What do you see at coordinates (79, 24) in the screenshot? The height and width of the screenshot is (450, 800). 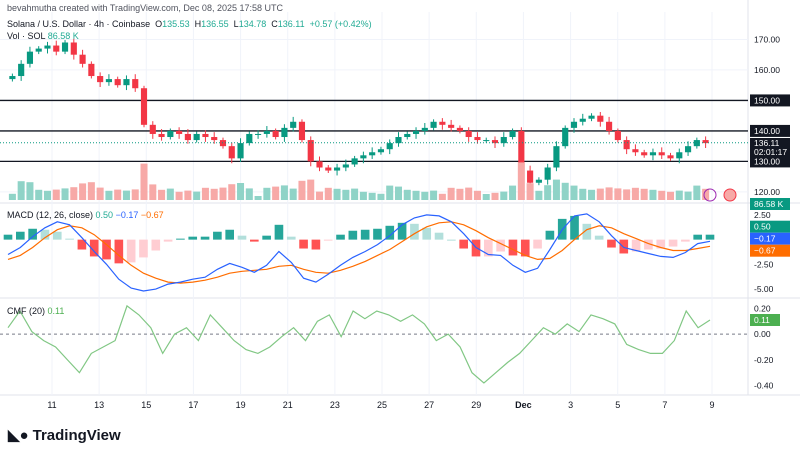 I see `symbol-name: Solana / U.S. Dollar · 4h · Coinbase` at bounding box center [79, 24].